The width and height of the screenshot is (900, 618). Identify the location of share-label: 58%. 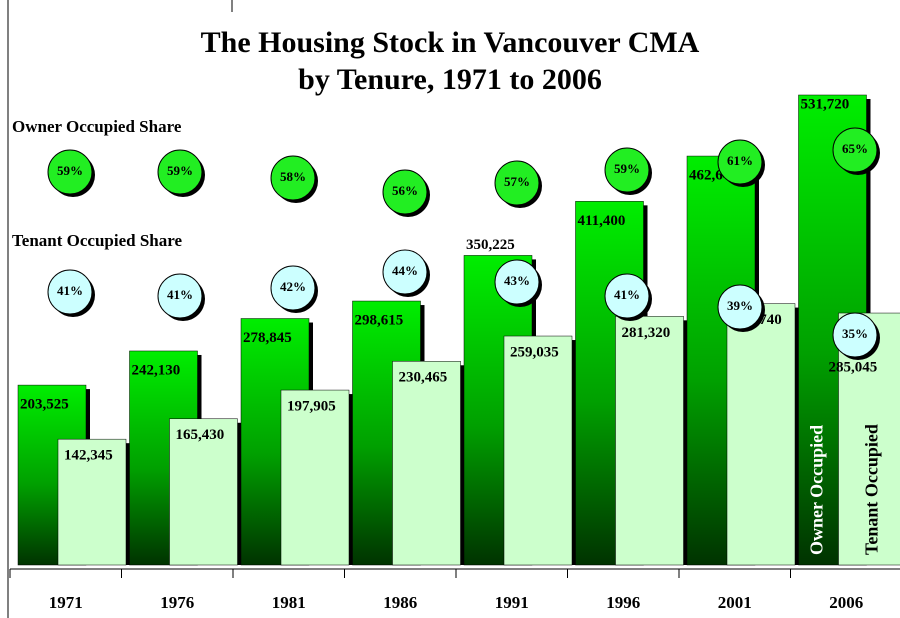
(293, 176).